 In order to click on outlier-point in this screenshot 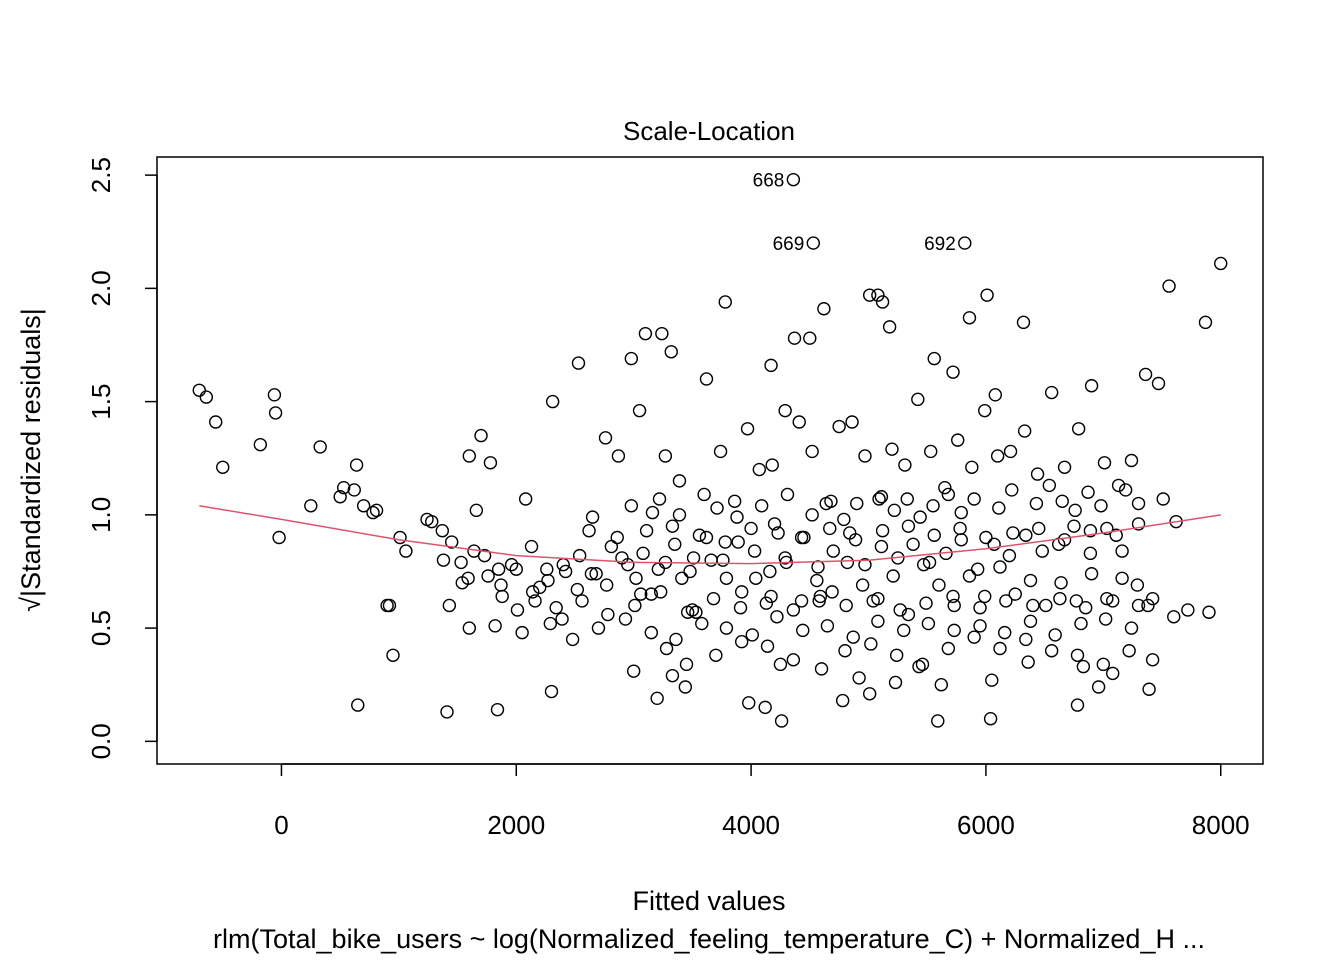, I will do `click(813, 243)`.